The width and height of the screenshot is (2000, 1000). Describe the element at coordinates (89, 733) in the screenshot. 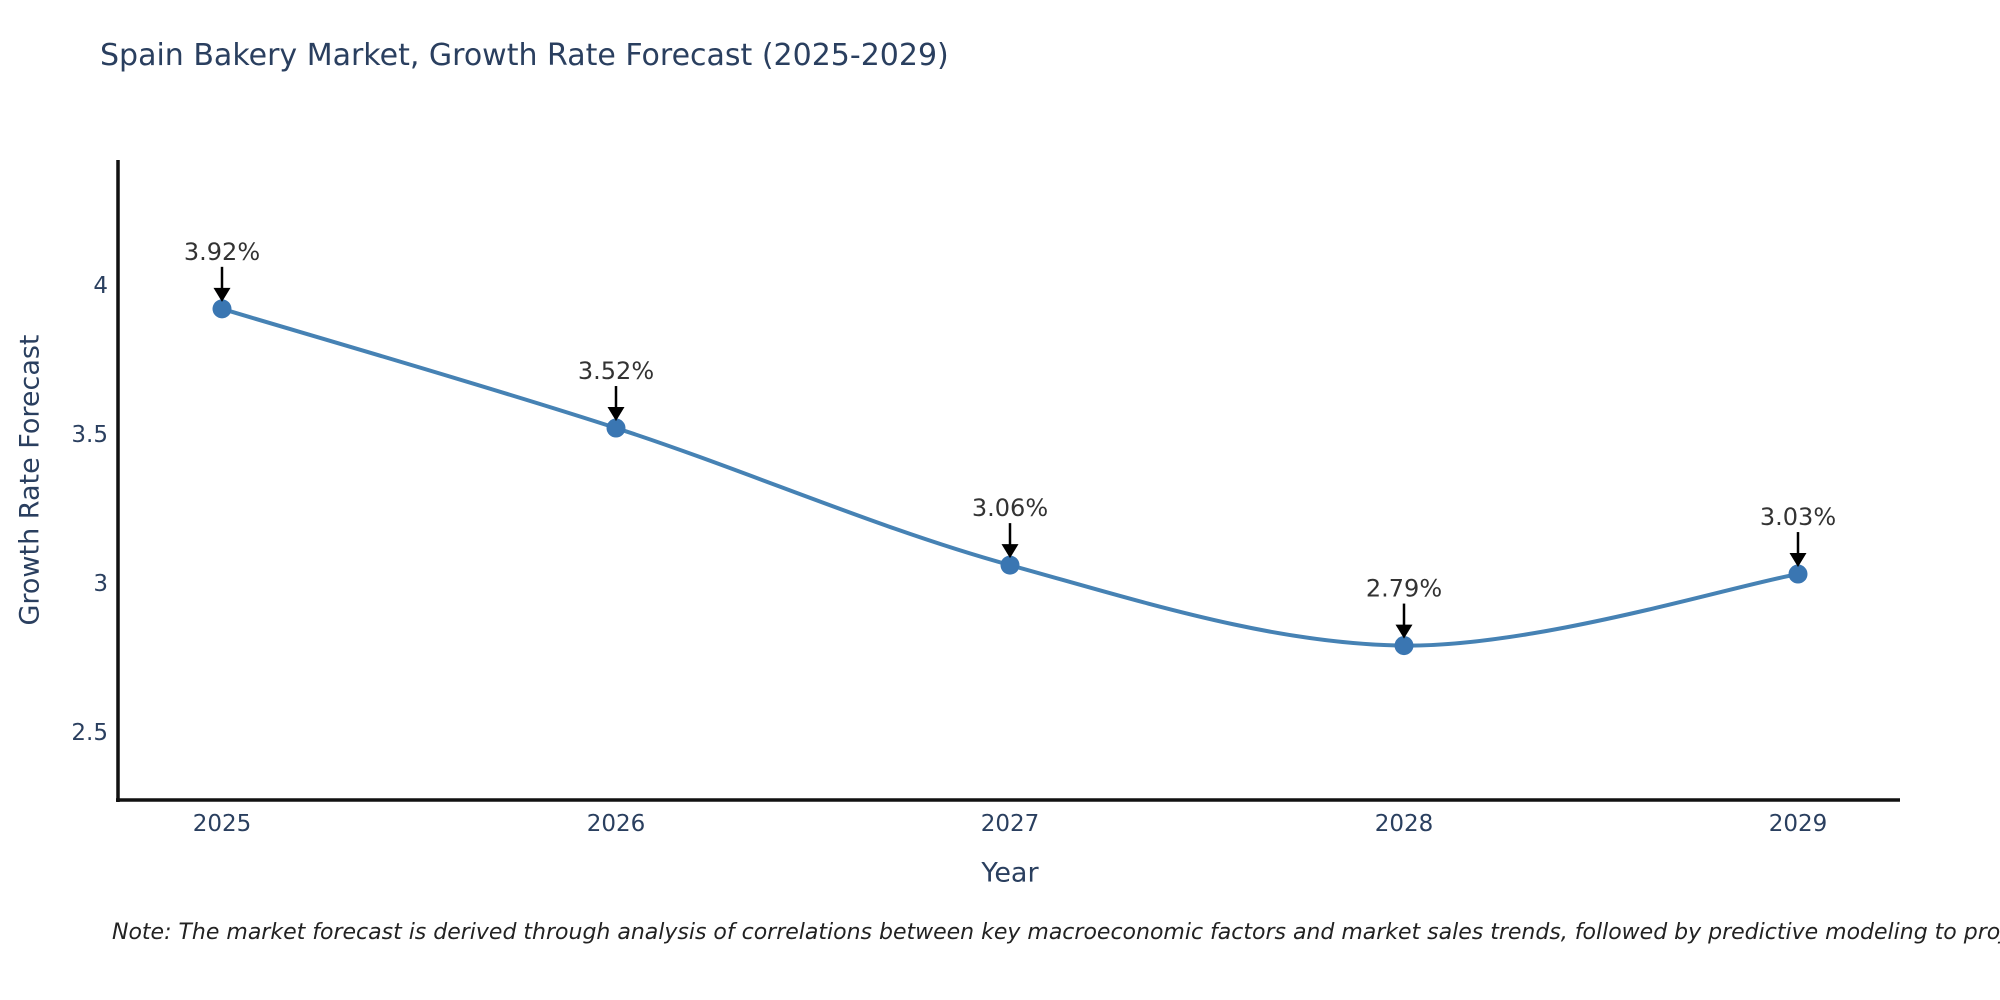

I see `y-tick-label: 2.5` at that location.